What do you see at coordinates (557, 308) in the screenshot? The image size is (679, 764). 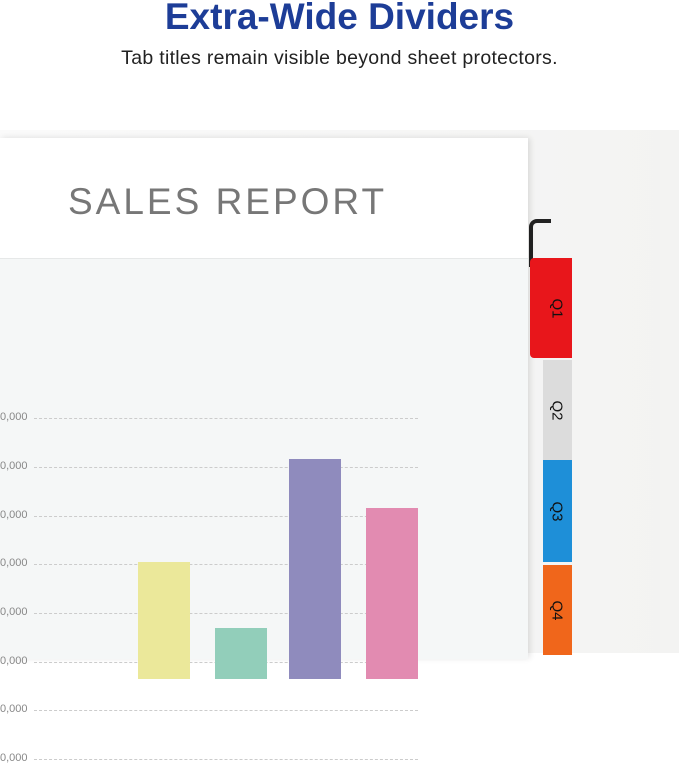 I see `tab-label: Q1` at bounding box center [557, 308].